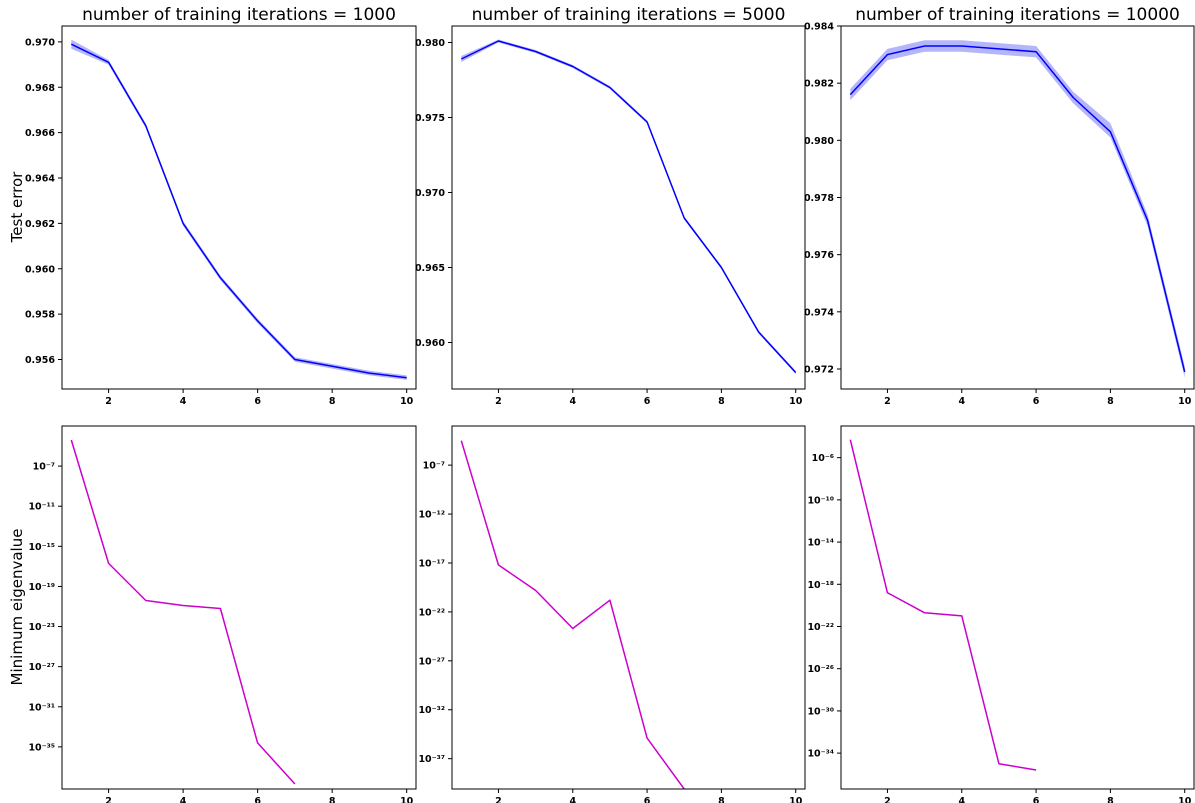 The image size is (1195, 803). I want to click on subplot-title: number of training iterations = 10000, so click(1017, 15).